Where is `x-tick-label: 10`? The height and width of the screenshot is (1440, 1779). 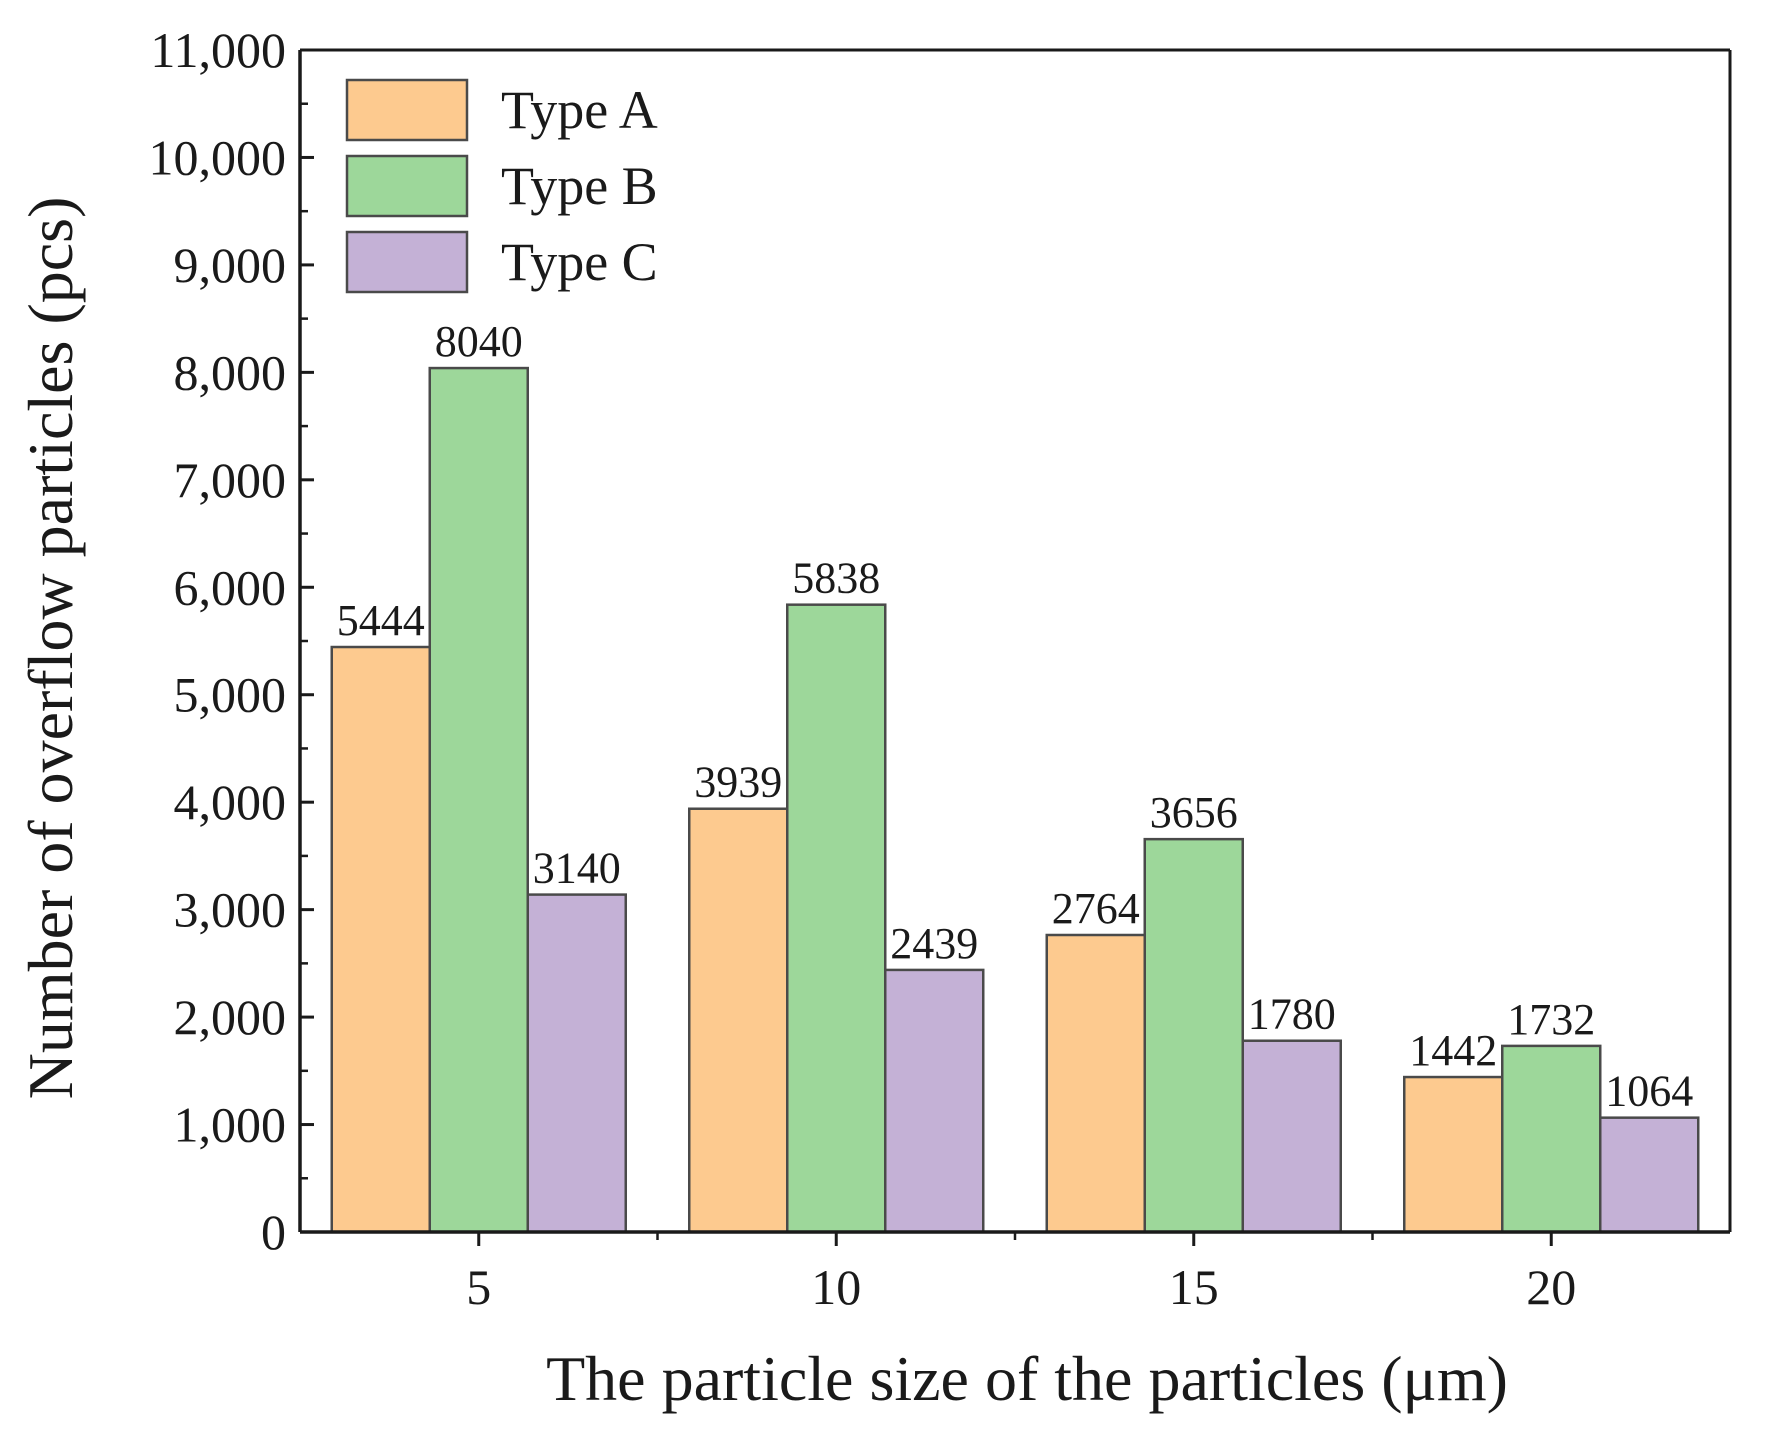 x-tick-label: 10 is located at coordinates (836, 1287).